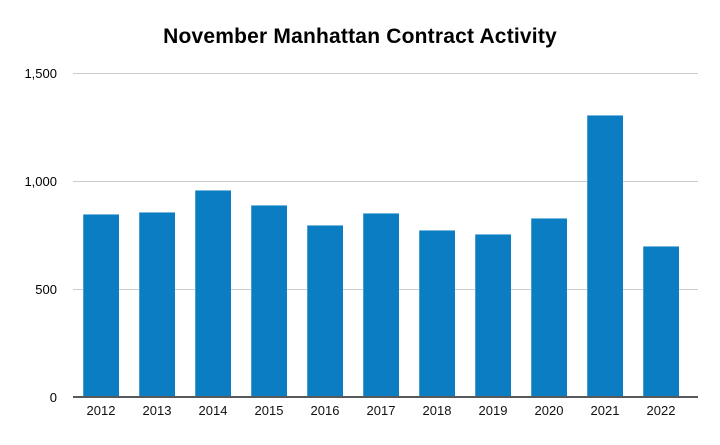  I want to click on y-axis-tick-label: 1,000, so click(40, 181).